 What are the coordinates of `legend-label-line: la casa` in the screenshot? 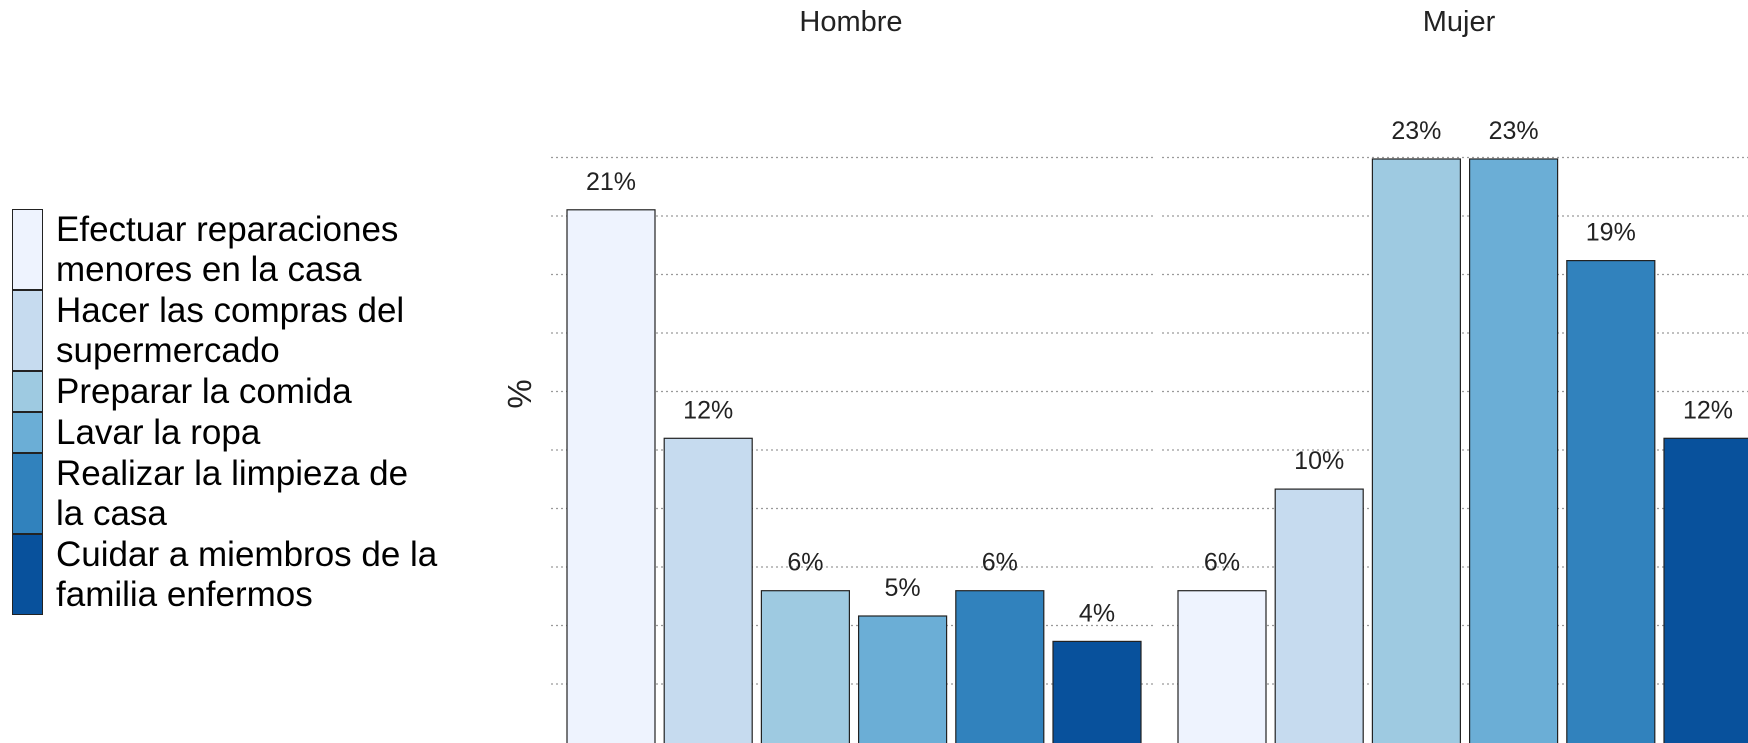 It's located at (111, 513).